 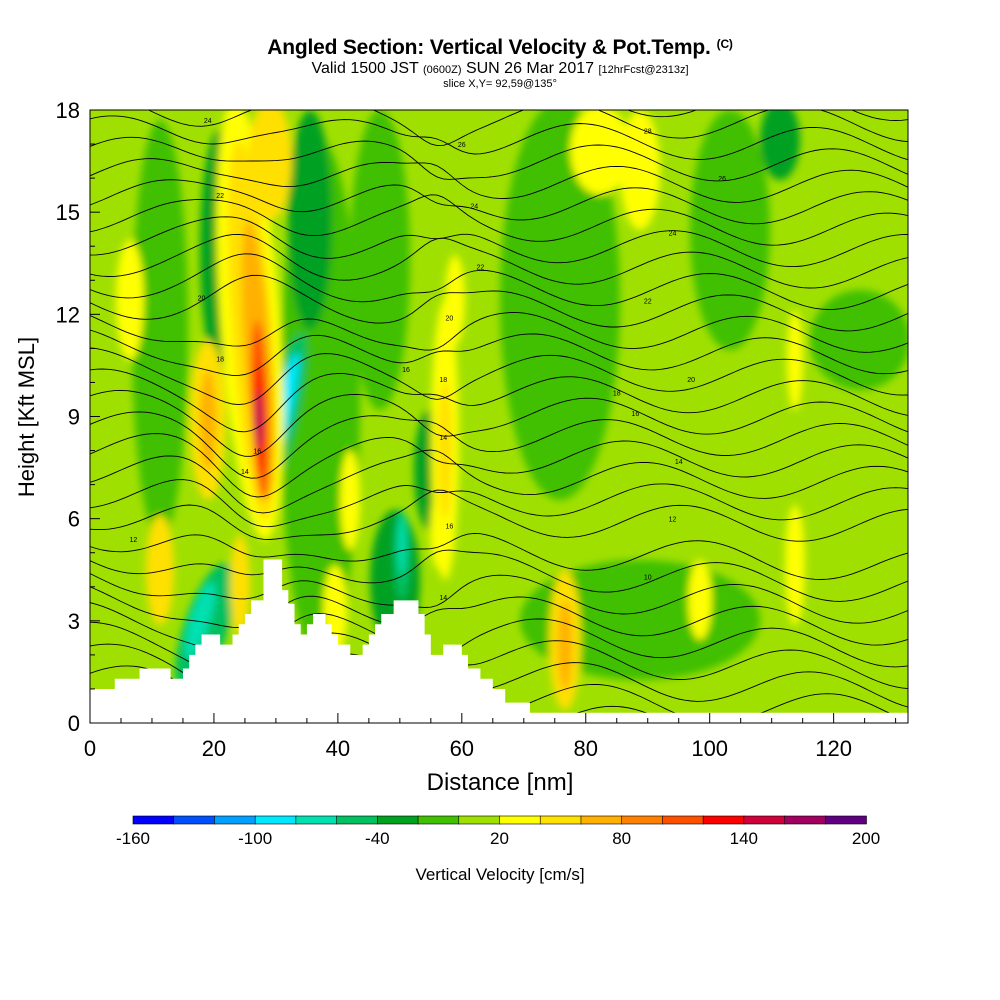 What do you see at coordinates (866, 838) in the screenshot?
I see `colorbar-tick-label: 200` at bounding box center [866, 838].